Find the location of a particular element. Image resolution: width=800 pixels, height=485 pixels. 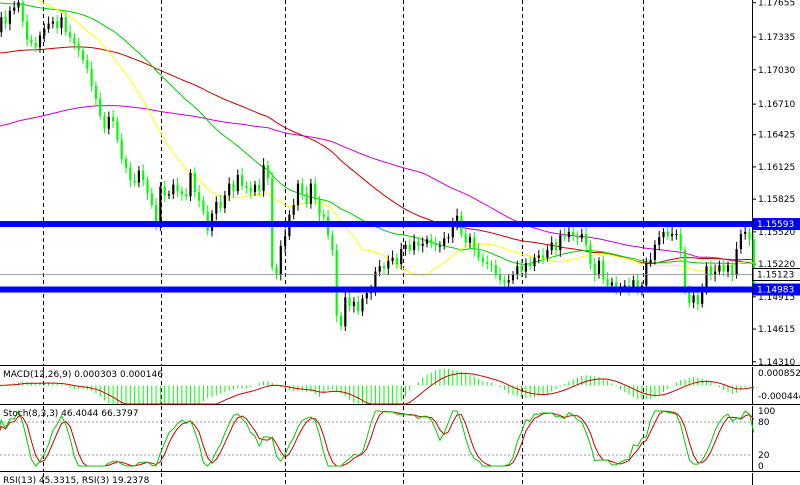

macd-signal-line is located at coordinates (377, 388).